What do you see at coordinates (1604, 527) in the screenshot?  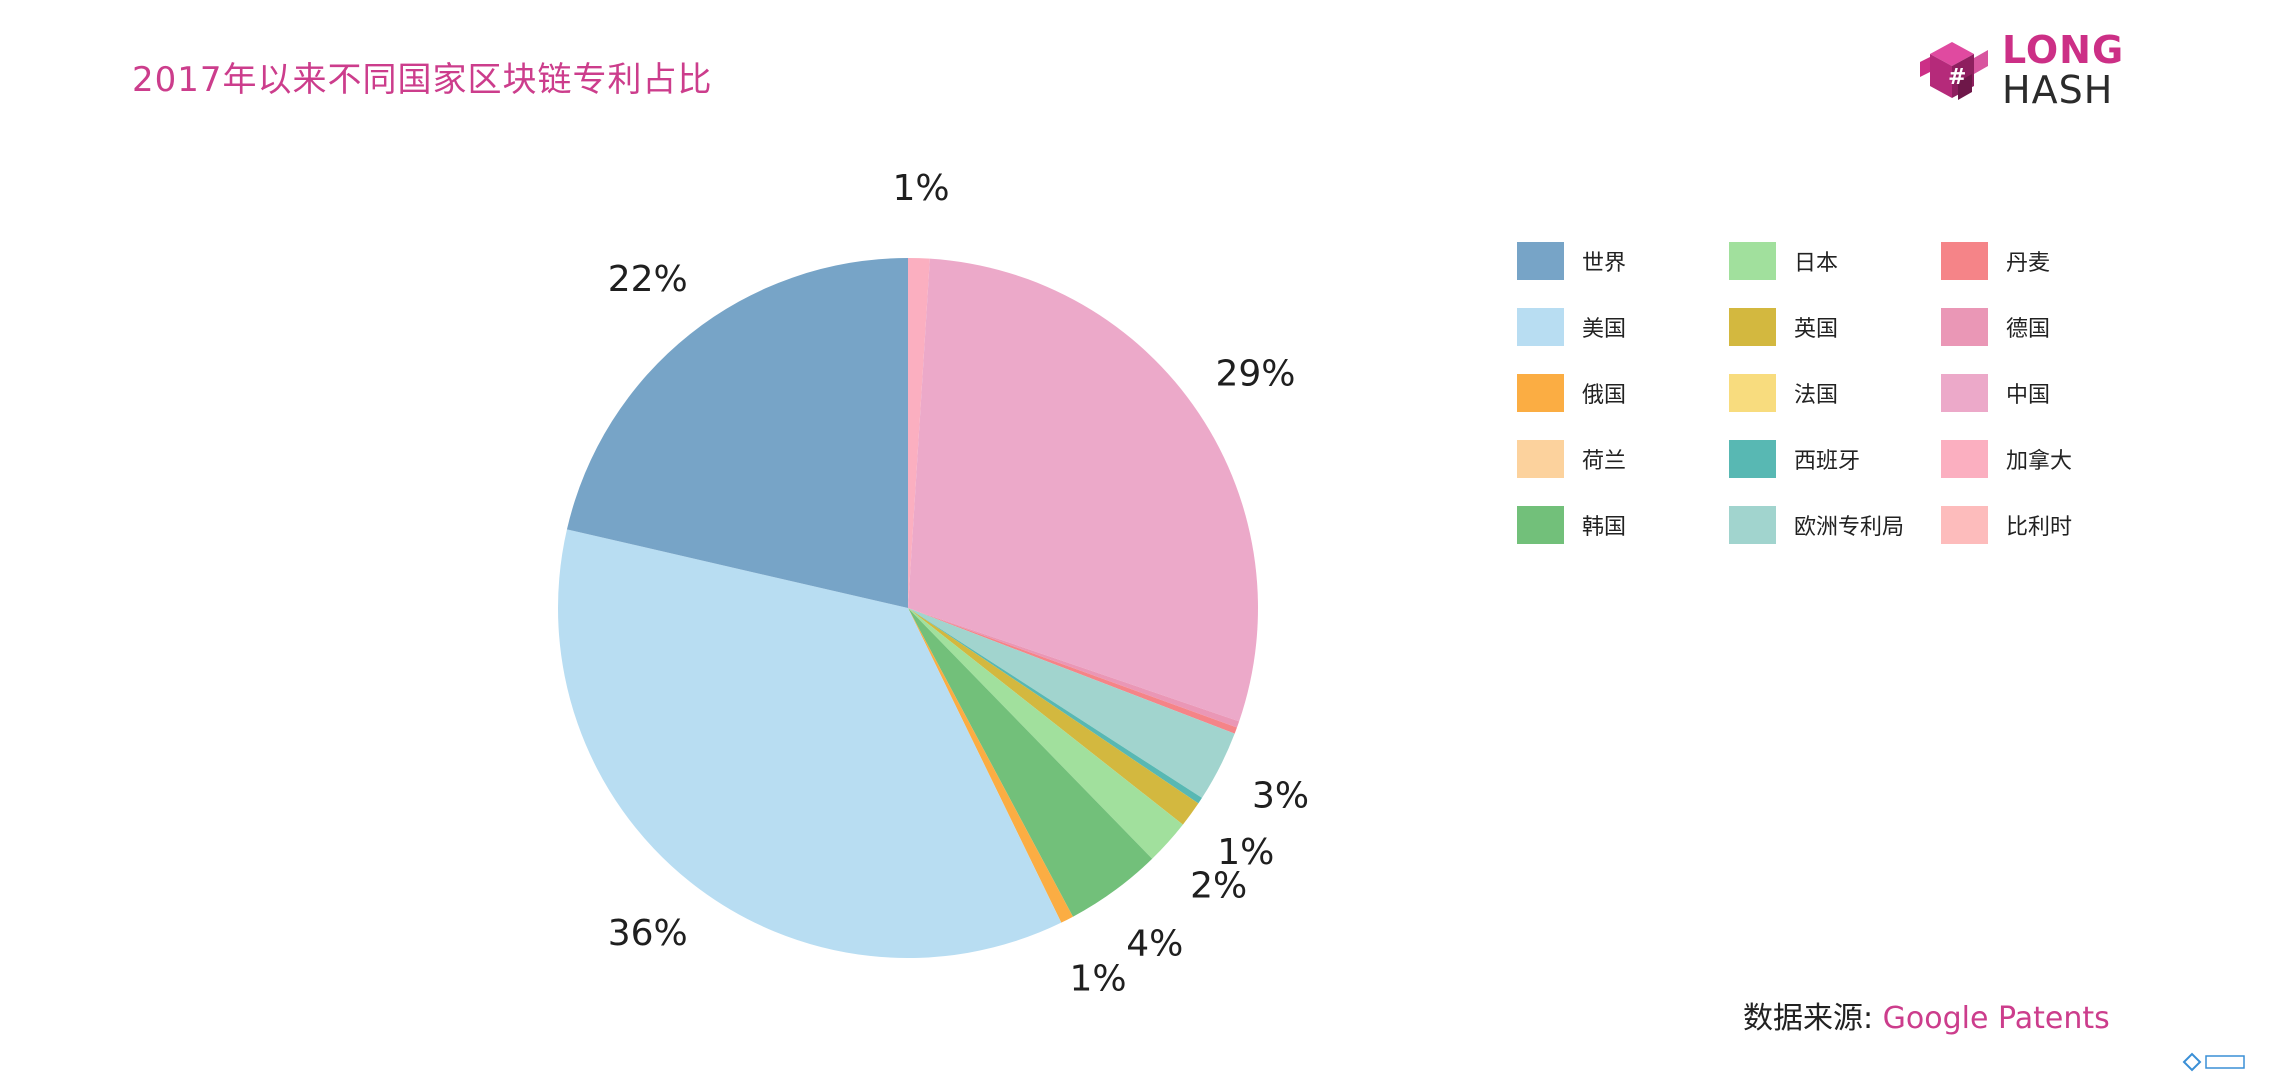 I see `legend-label: 韩国` at bounding box center [1604, 527].